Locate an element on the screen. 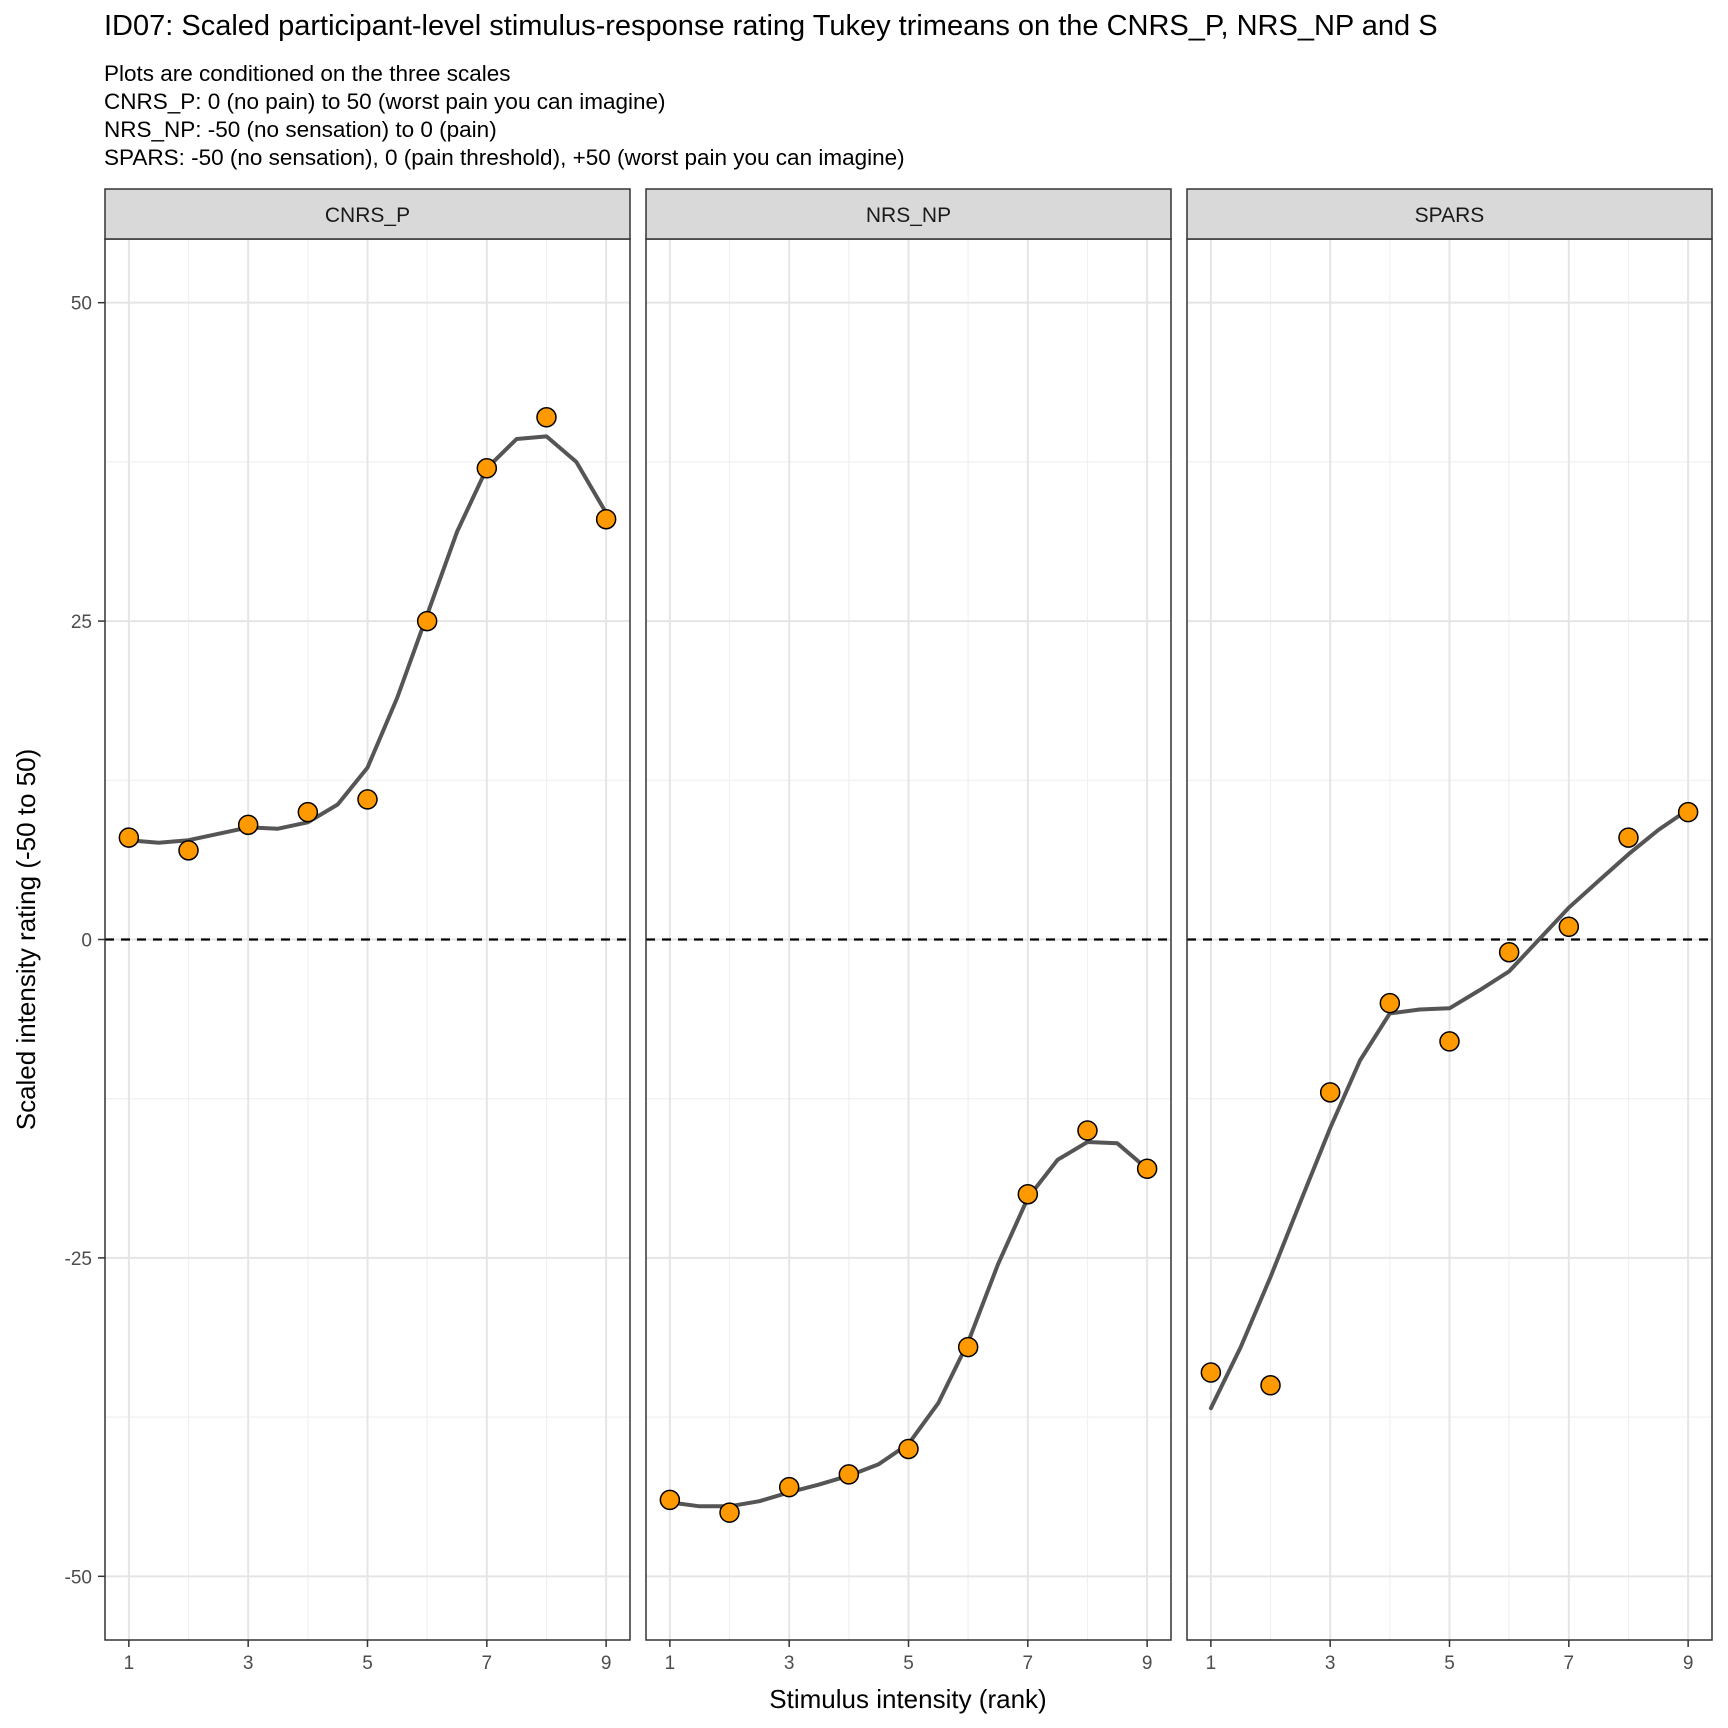 The image size is (1728, 1728). y-axis-title: Scaled intensity rating (-50 to 50) is located at coordinates (26, 940).